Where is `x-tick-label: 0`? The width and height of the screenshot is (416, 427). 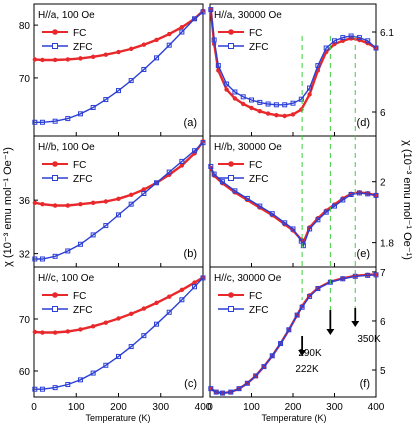 x-tick-label: 0 is located at coordinates (210, 407).